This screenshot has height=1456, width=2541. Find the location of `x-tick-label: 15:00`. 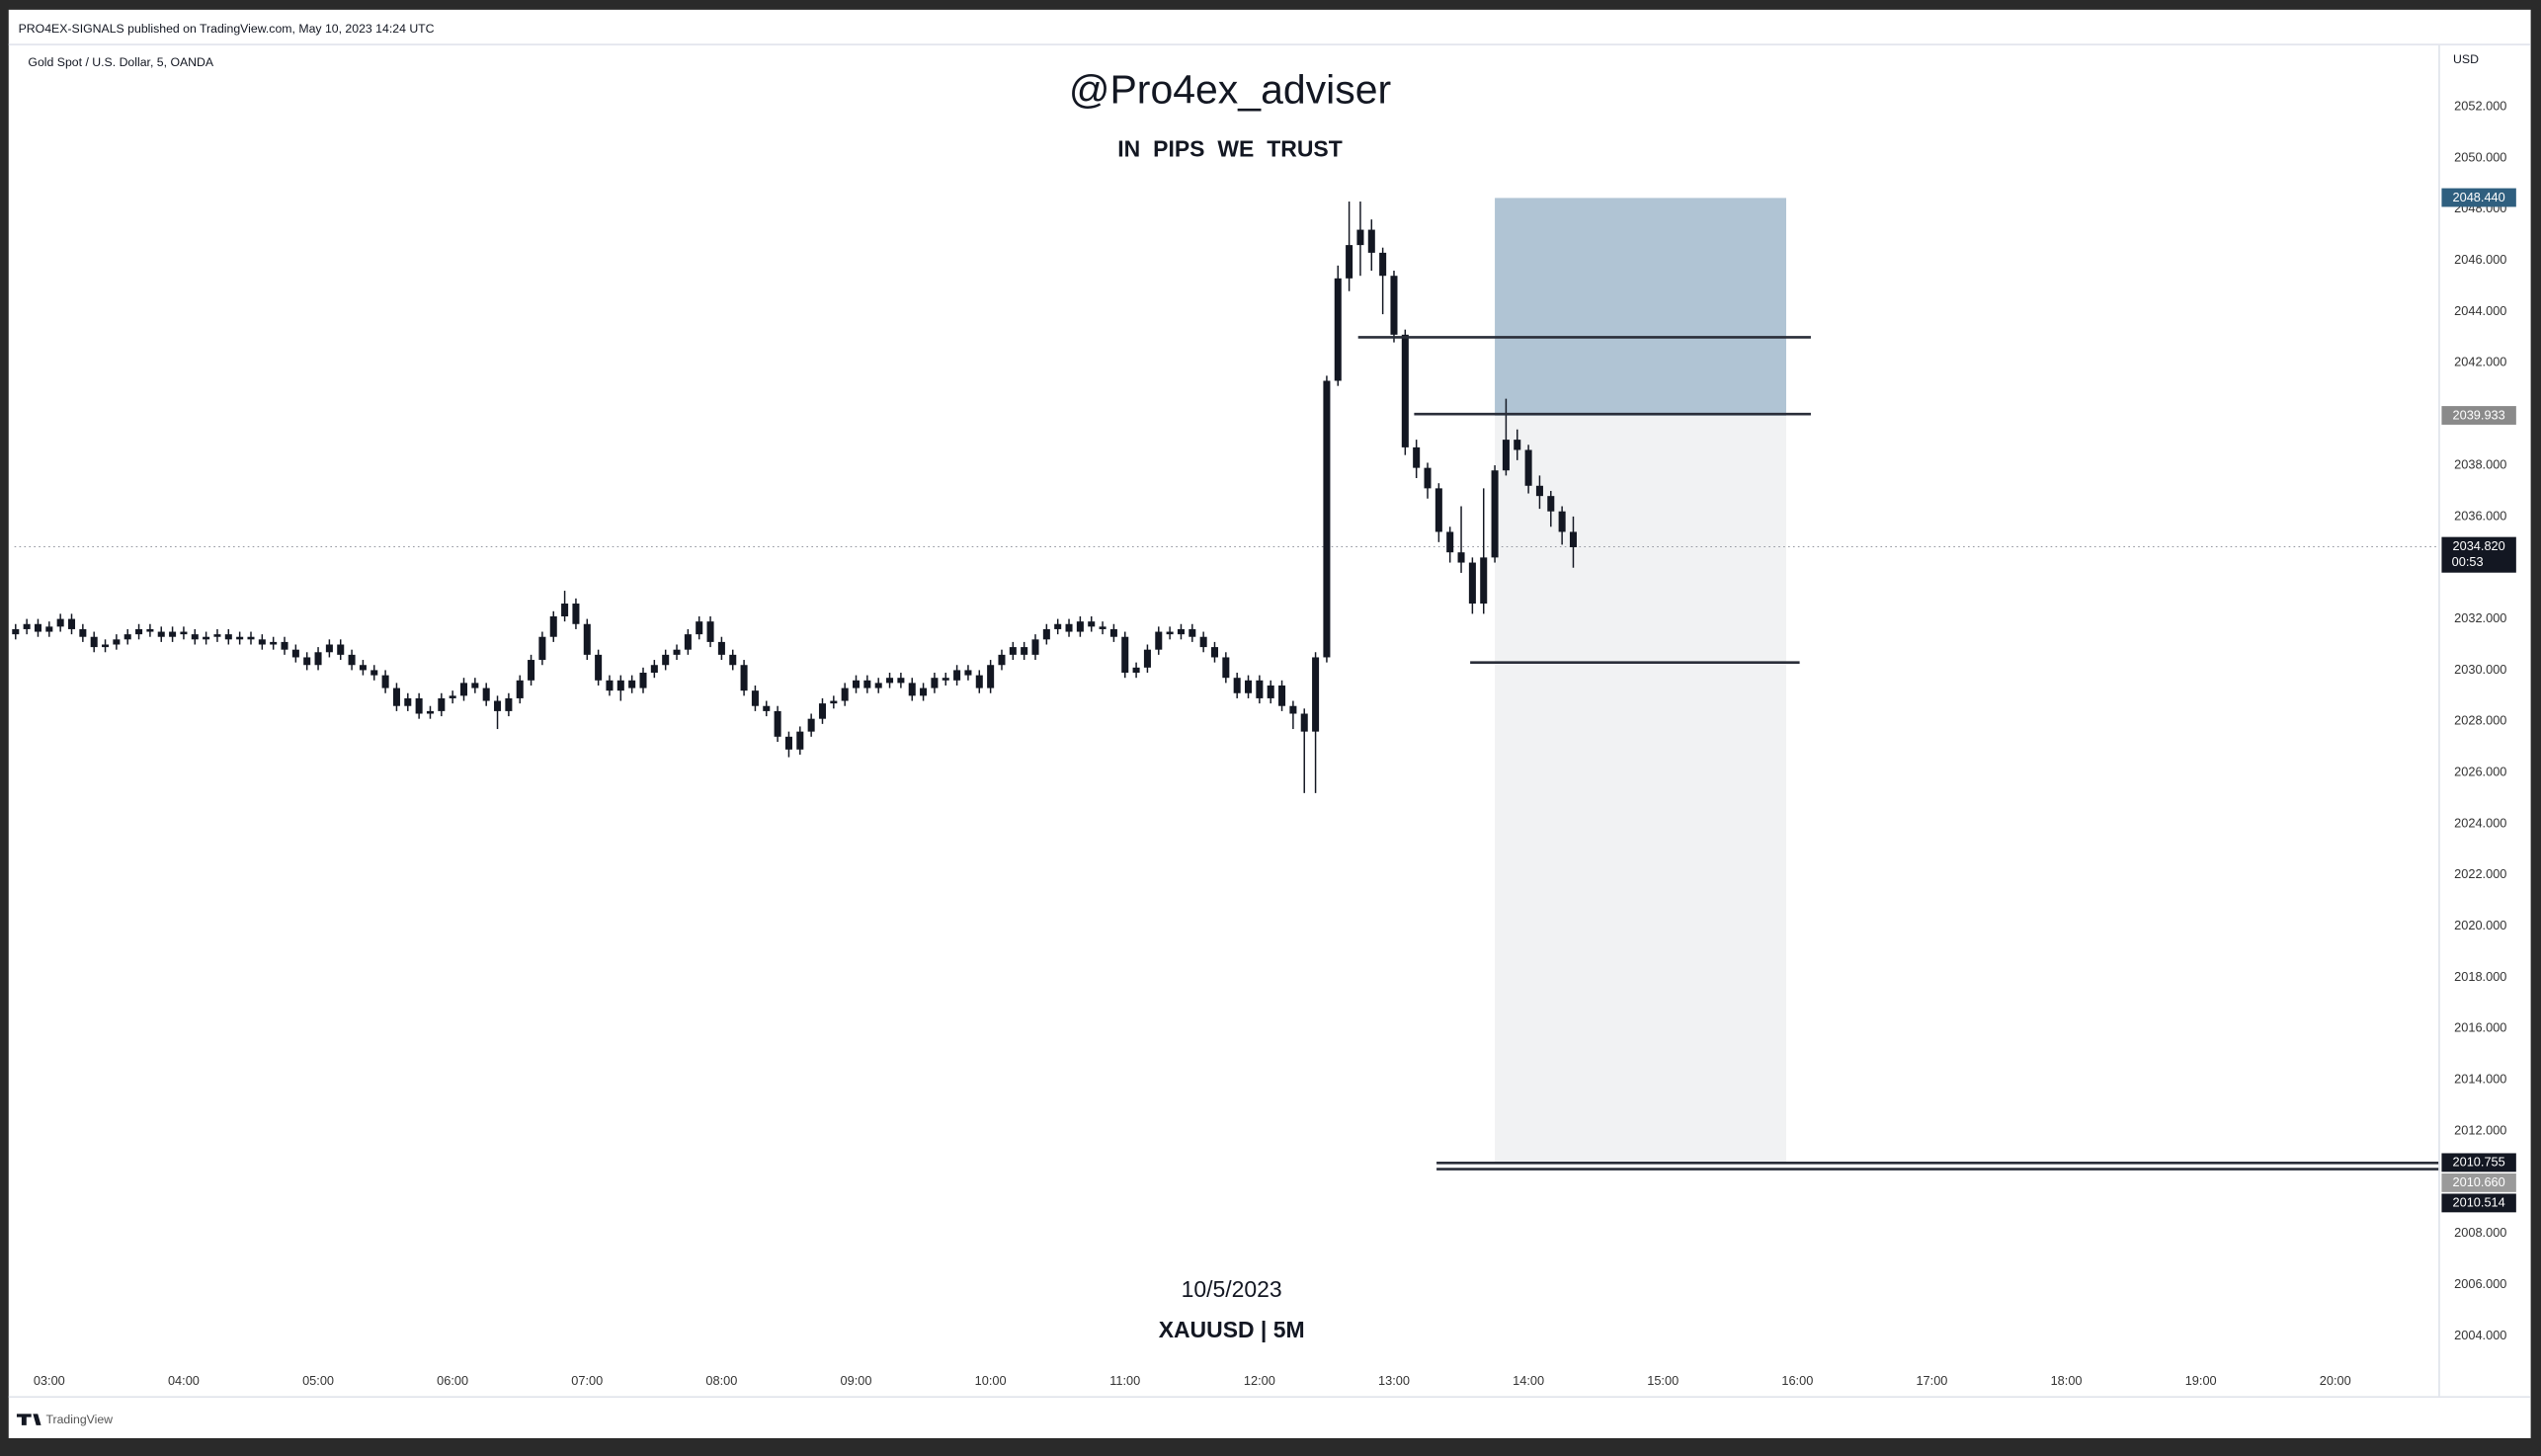

x-tick-label: 15:00 is located at coordinates (1663, 1380).